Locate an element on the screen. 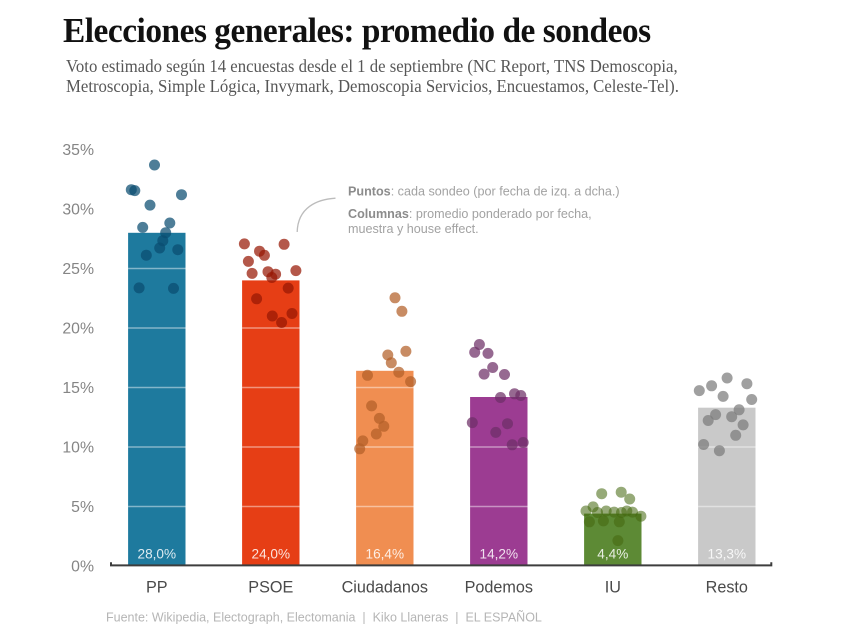  svg-text: Resto is located at coordinates (727, 587).